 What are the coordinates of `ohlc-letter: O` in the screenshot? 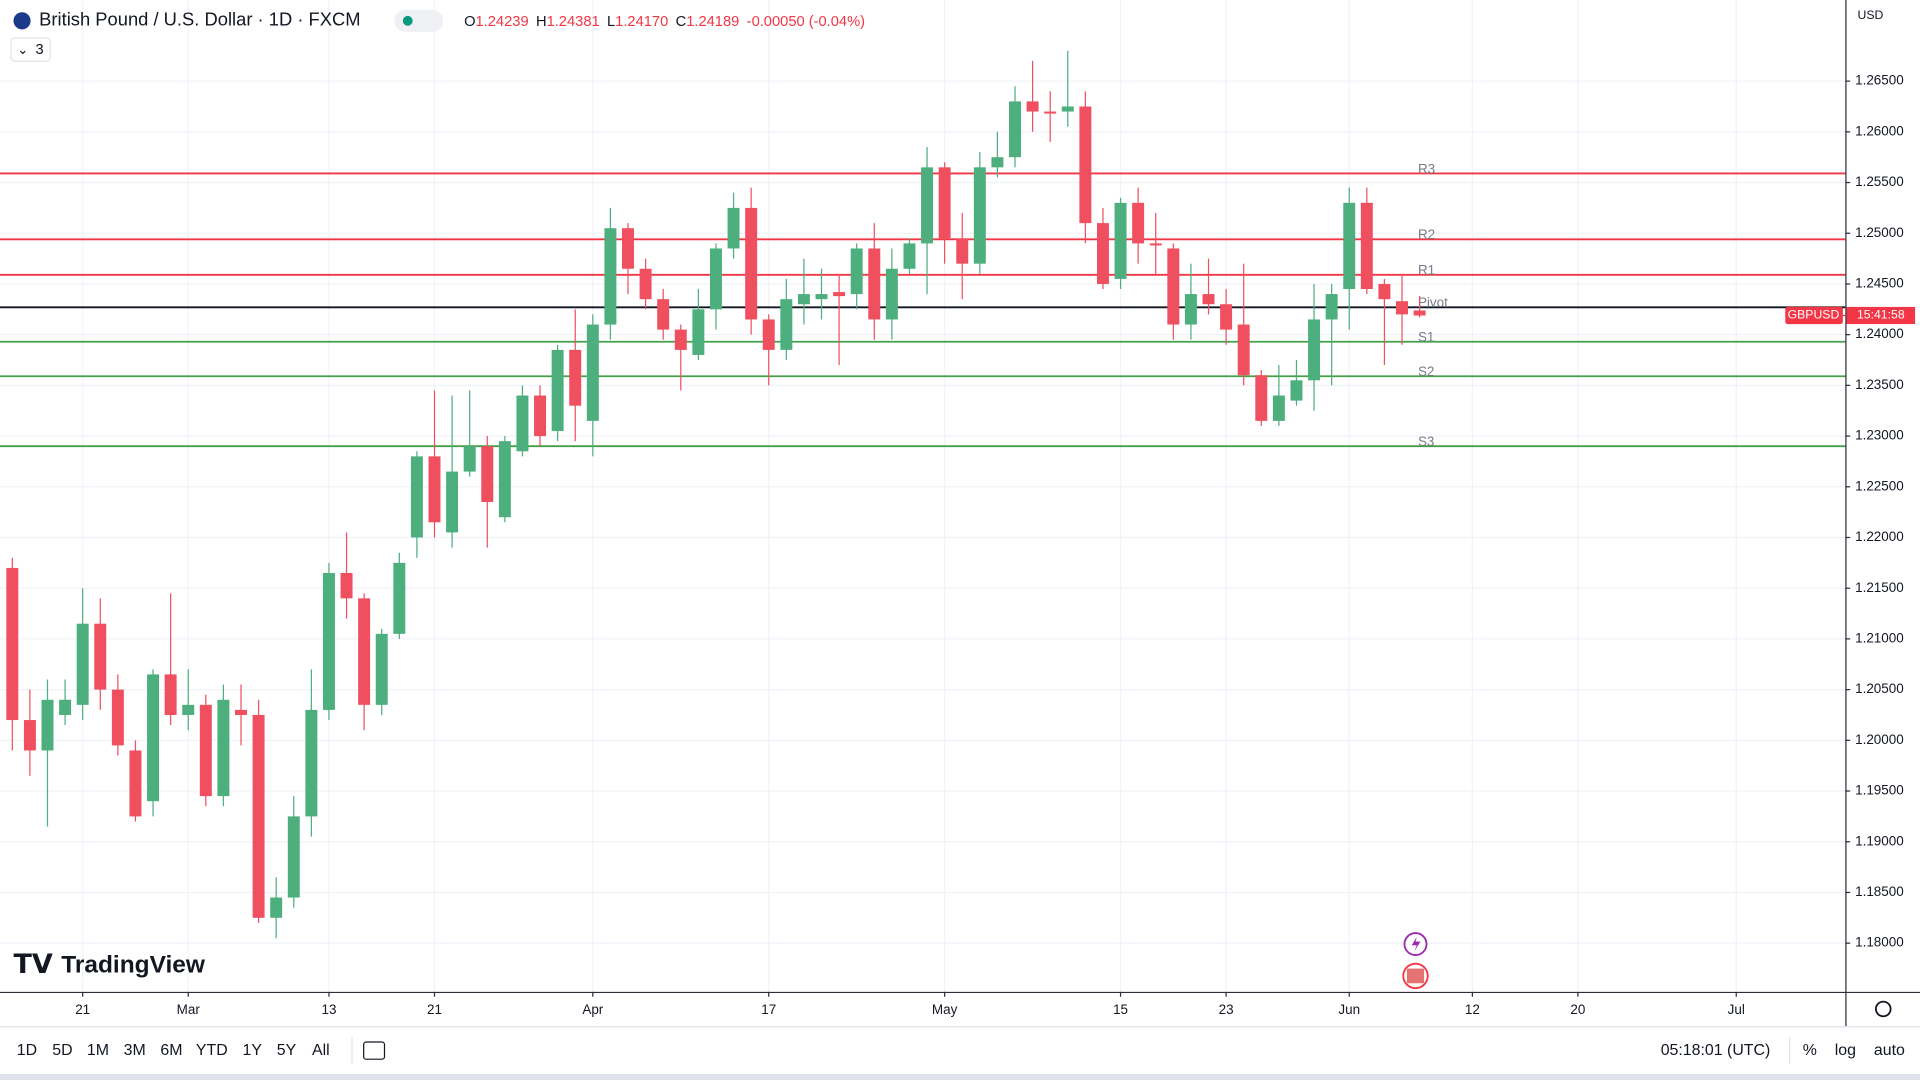 It's located at (469, 22).